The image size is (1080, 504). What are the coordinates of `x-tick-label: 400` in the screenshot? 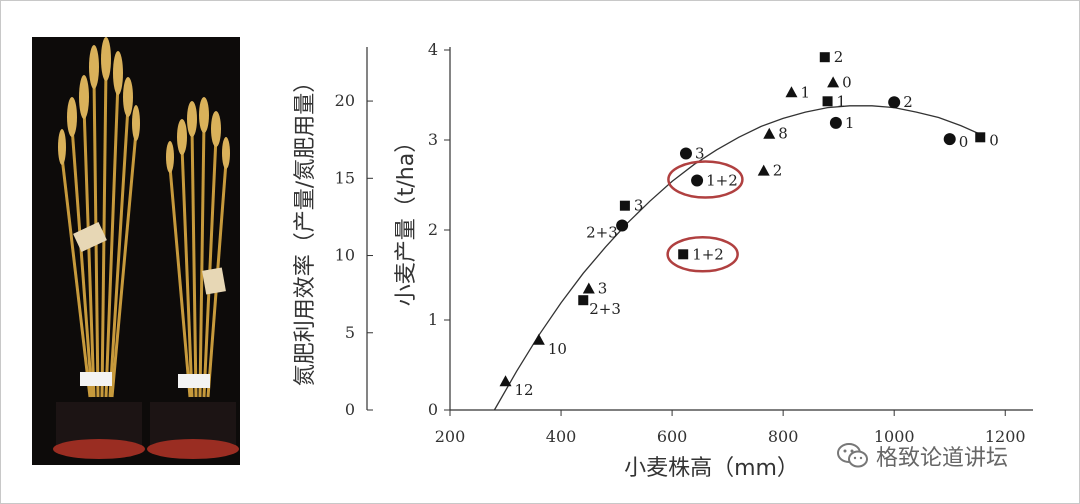 It's located at (561, 436).